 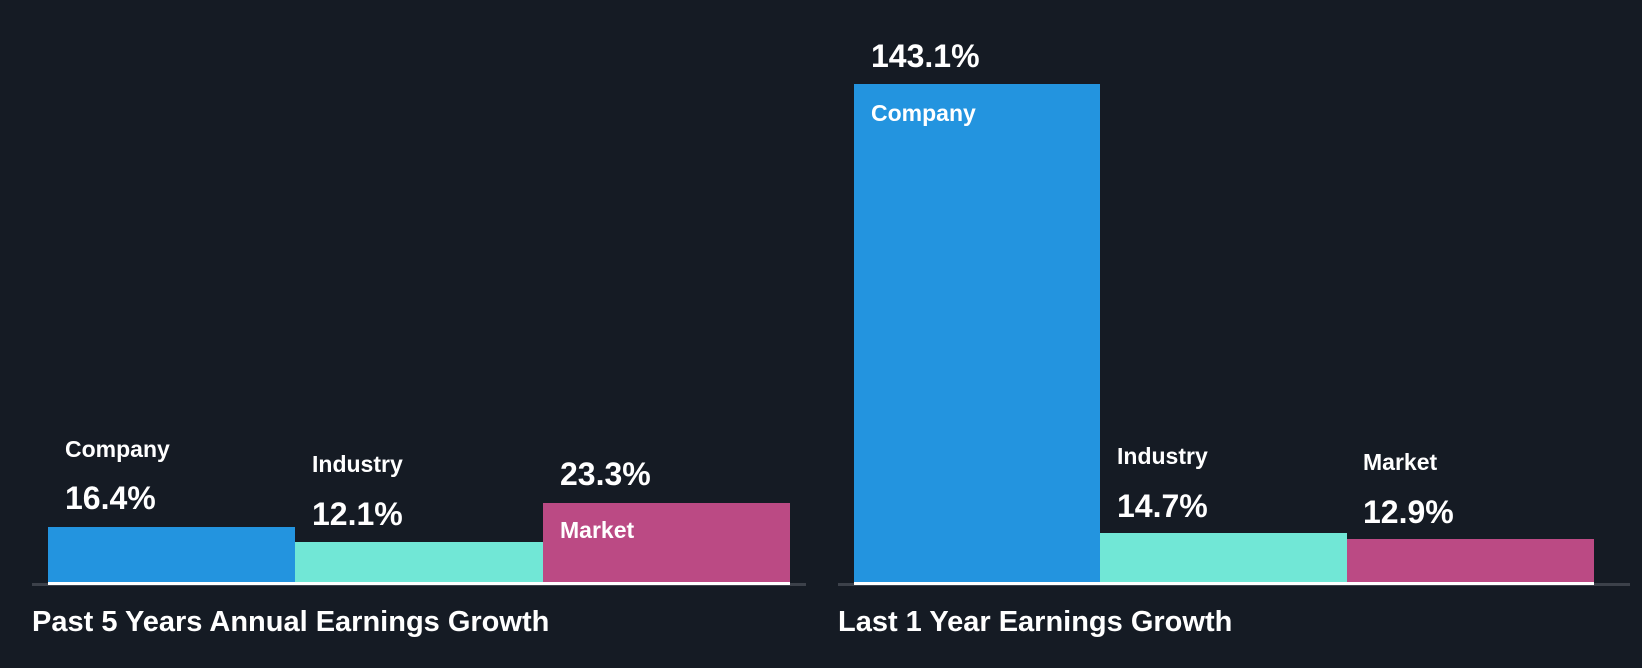 What do you see at coordinates (1035, 622) in the screenshot?
I see `chart-title: Last 1 Year Earnings Growth` at bounding box center [1035, 622].